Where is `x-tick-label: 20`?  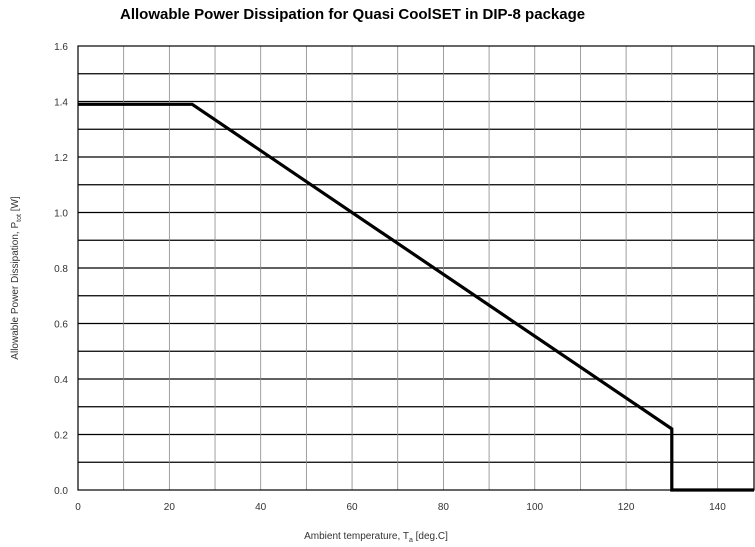 x-tick-label: 20 is located at coordinates (170, 507).